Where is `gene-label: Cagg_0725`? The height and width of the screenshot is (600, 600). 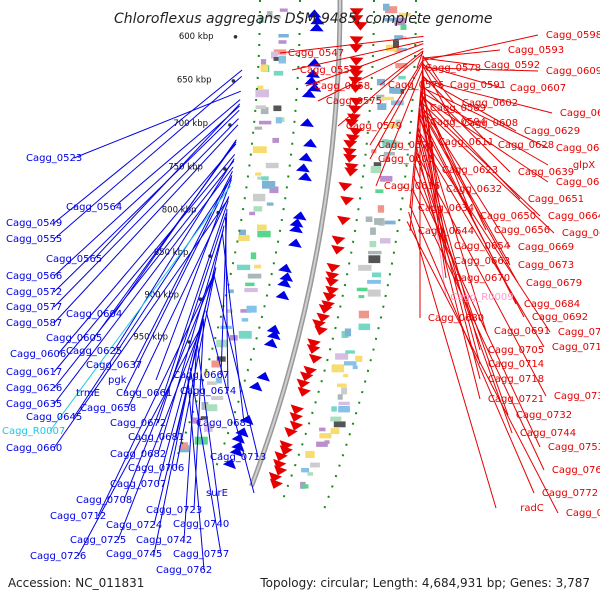
gene-label: Cagg_0725 is located at coordinates (98, 540).